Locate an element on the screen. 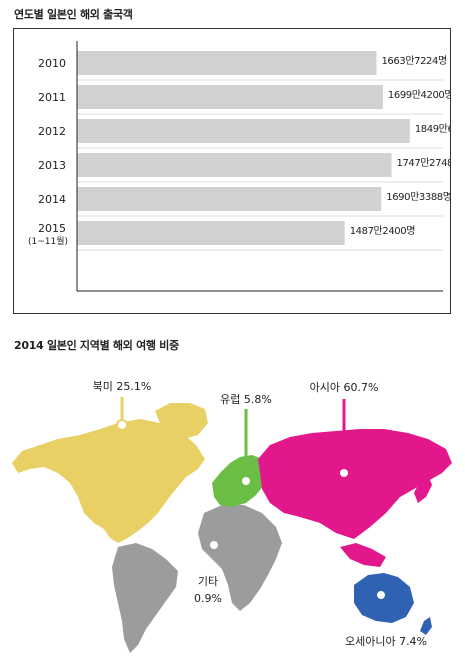 This screenshot has height=663, width=465. data-label-2013: 1747만2748명 is located at coordinates (423, 163).